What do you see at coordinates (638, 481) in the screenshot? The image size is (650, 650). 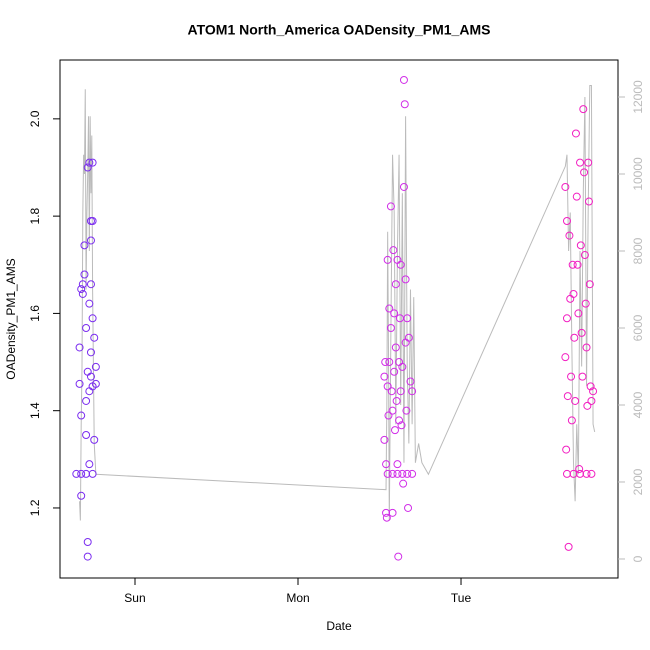 I see `y2-tick-label: 2000` at bounding box center [638, 481].